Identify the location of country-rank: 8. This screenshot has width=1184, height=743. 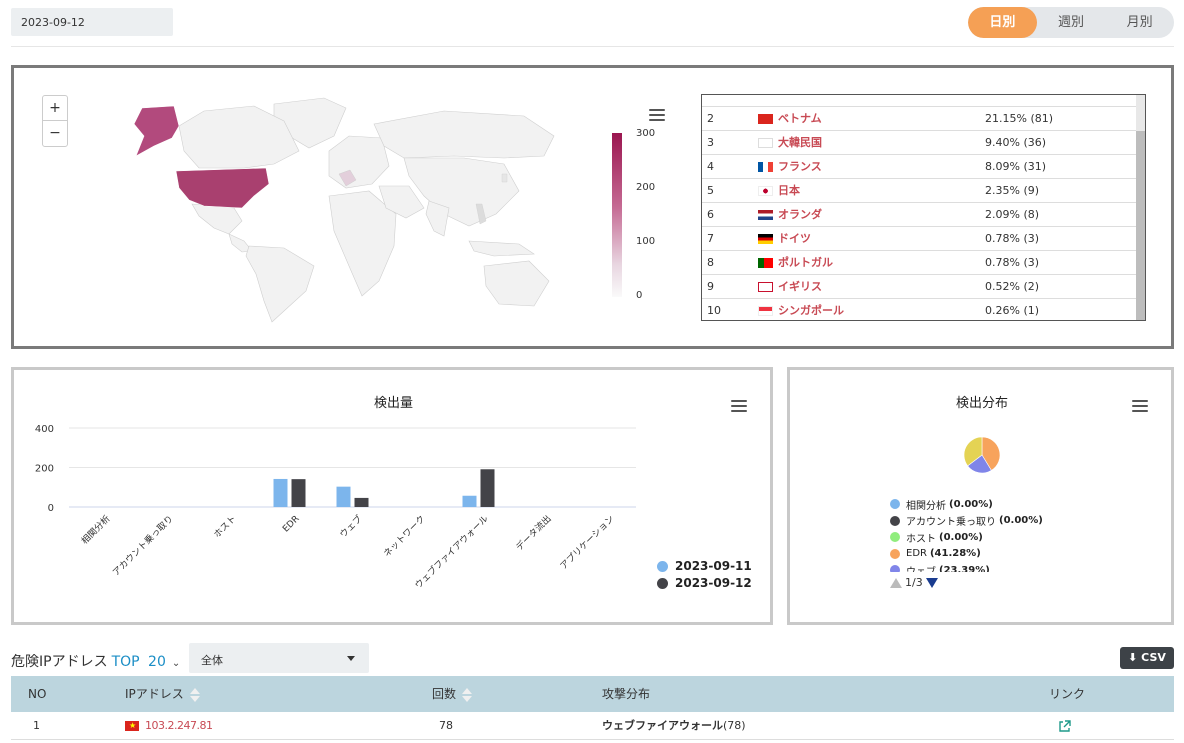
(710, 262).